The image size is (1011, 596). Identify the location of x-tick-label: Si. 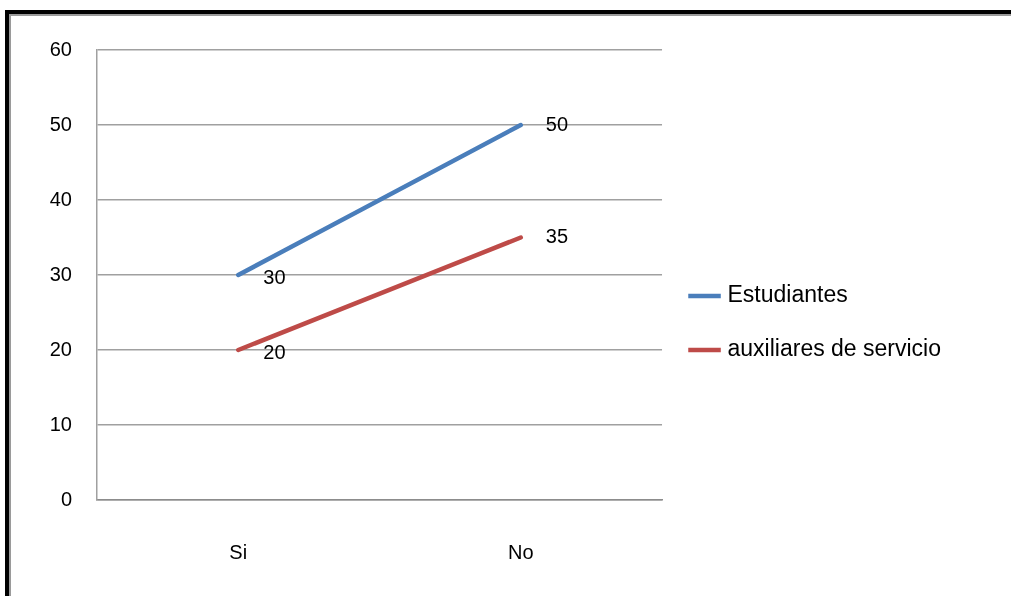
(238, 551).